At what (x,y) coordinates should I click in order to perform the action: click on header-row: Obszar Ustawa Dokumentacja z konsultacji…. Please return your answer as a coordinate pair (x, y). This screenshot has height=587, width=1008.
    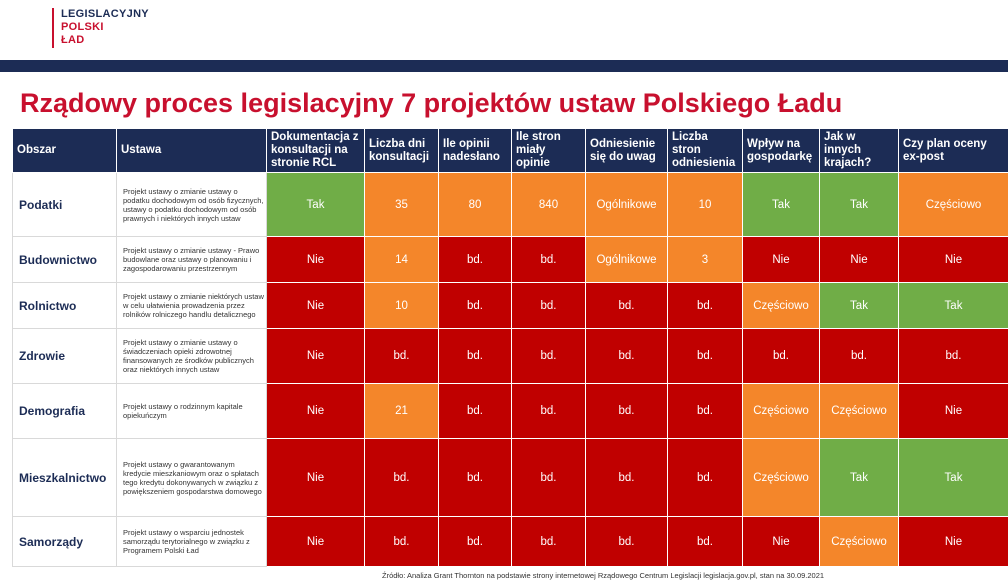
    Looking at the image, I should click on (510, 150).